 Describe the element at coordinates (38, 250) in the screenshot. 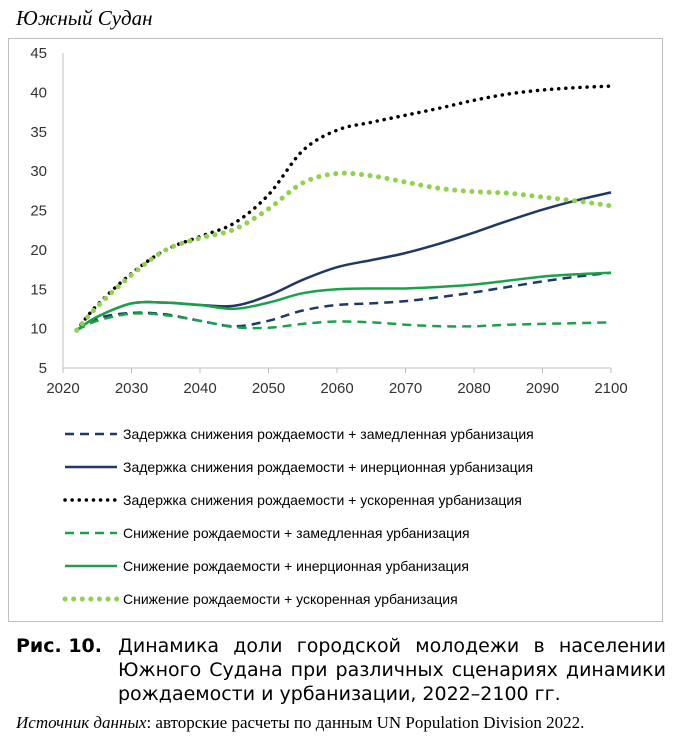

I see `y-tick-label: 20` at that location.